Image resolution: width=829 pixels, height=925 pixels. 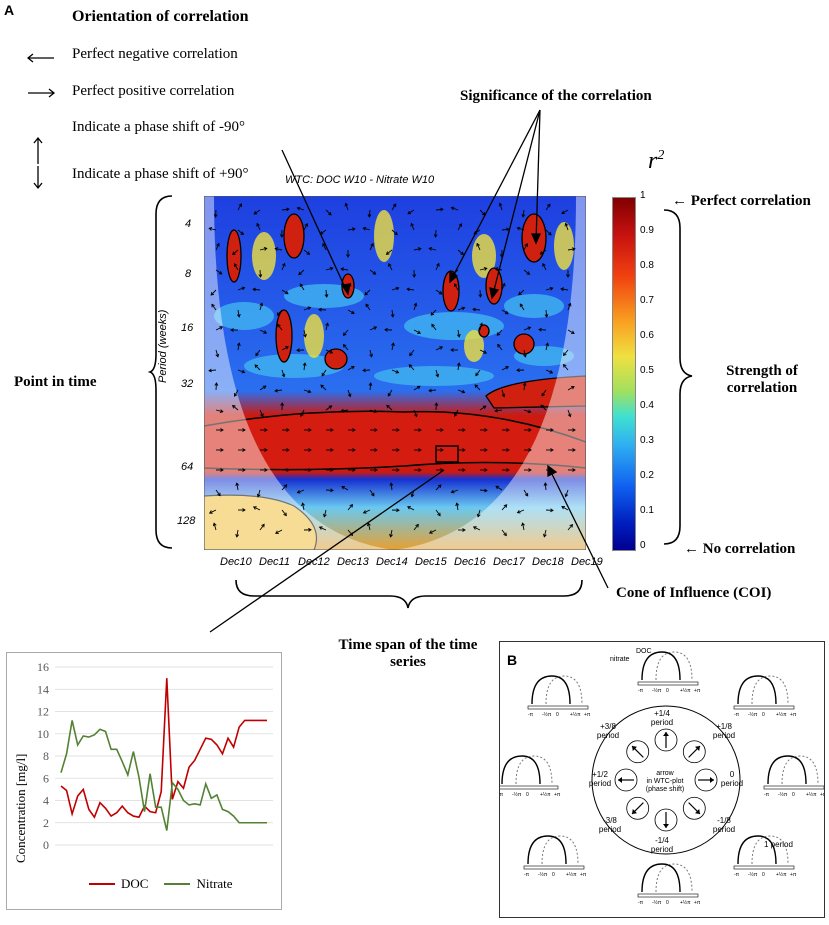 I want to click on significance-label: Significance of the correlation, so click(x=556, y=96).